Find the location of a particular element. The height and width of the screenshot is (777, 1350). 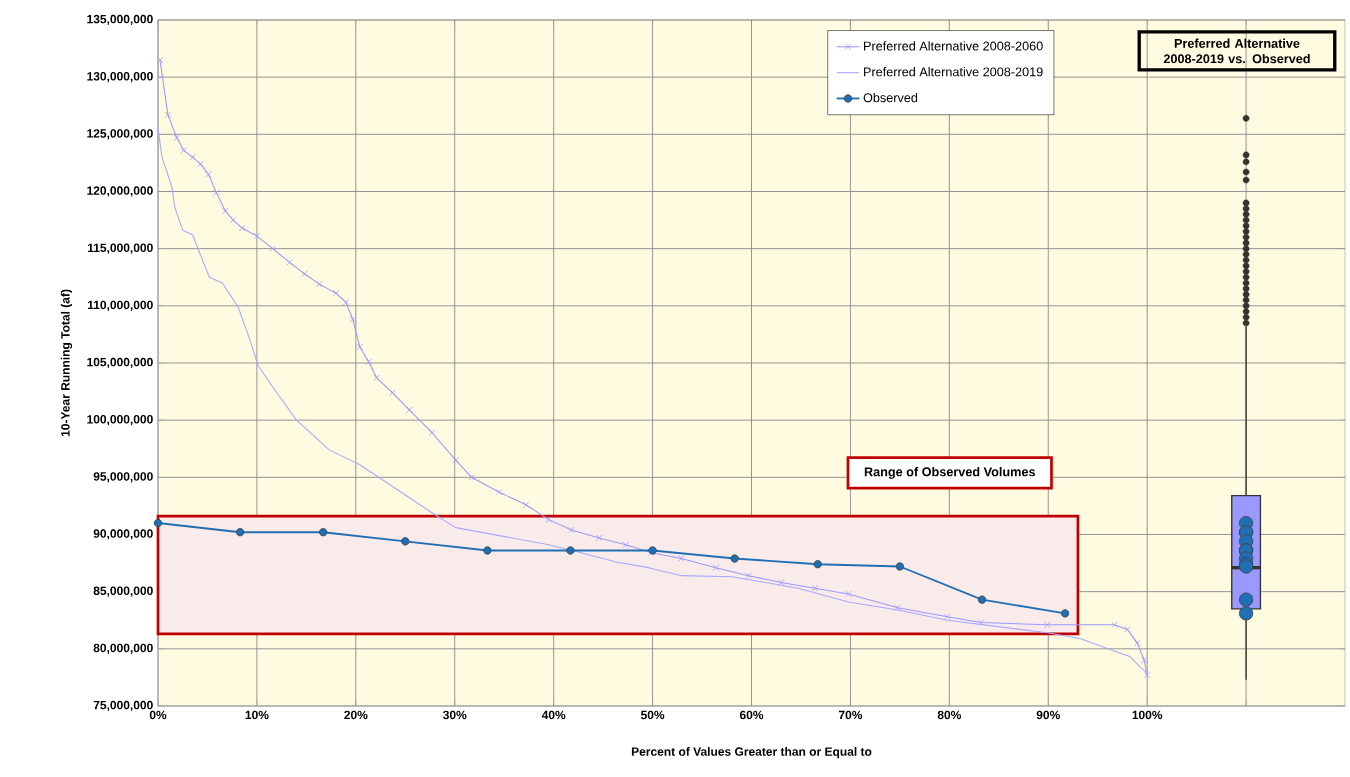

y-tick-label: 120,000,000 is located at coordinates (120, 191).